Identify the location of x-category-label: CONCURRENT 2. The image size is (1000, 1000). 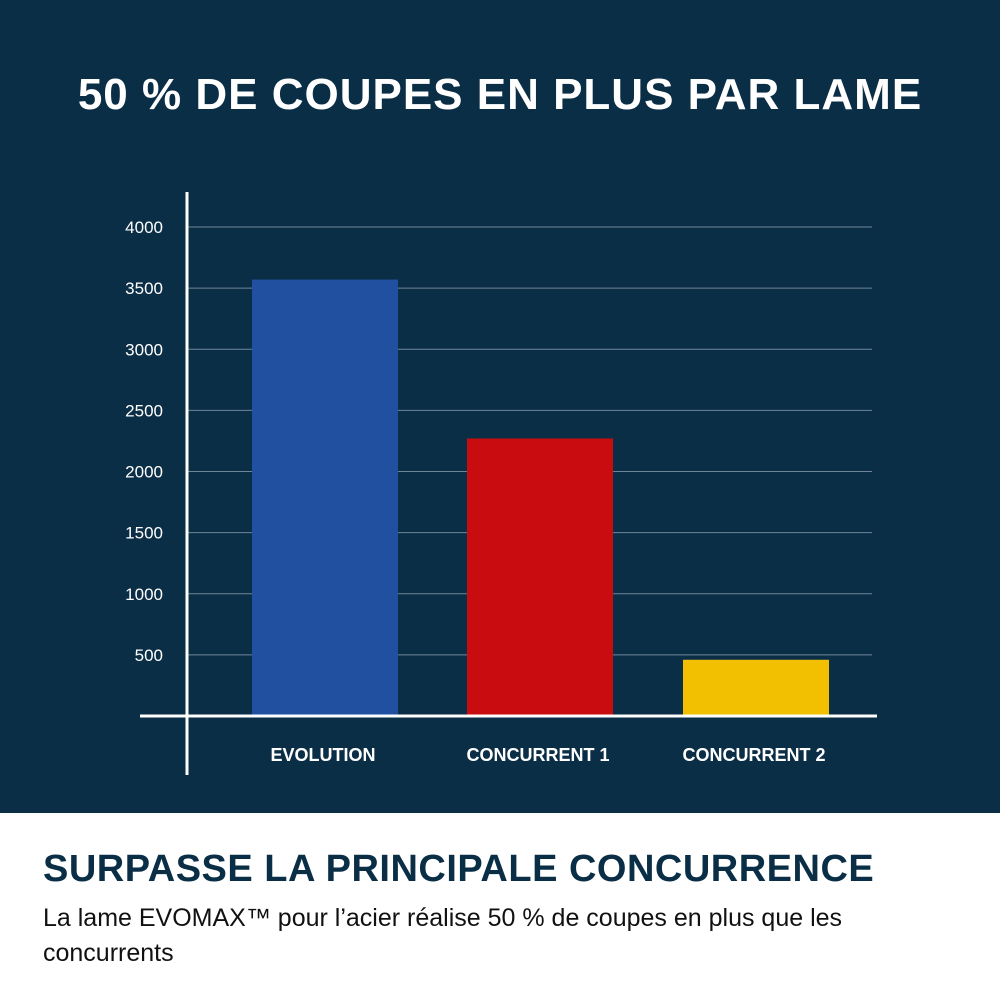
(753, 755).